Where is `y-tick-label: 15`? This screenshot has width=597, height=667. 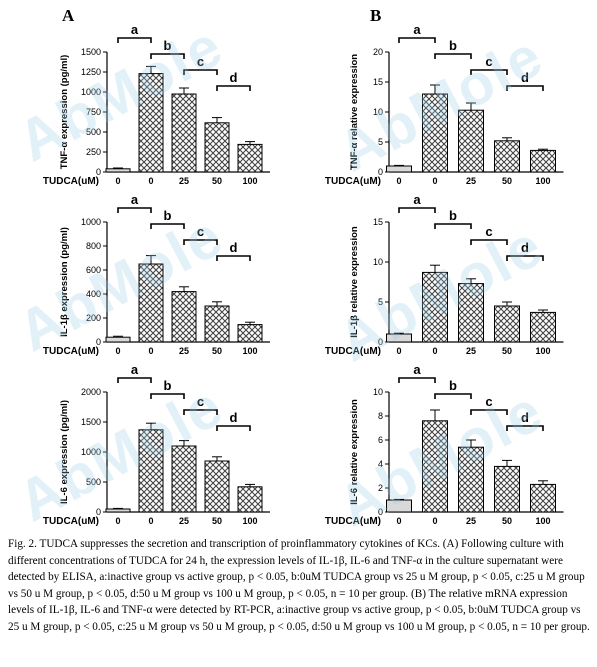
y-tick-label: 15 is located at coordinates (378, 82).